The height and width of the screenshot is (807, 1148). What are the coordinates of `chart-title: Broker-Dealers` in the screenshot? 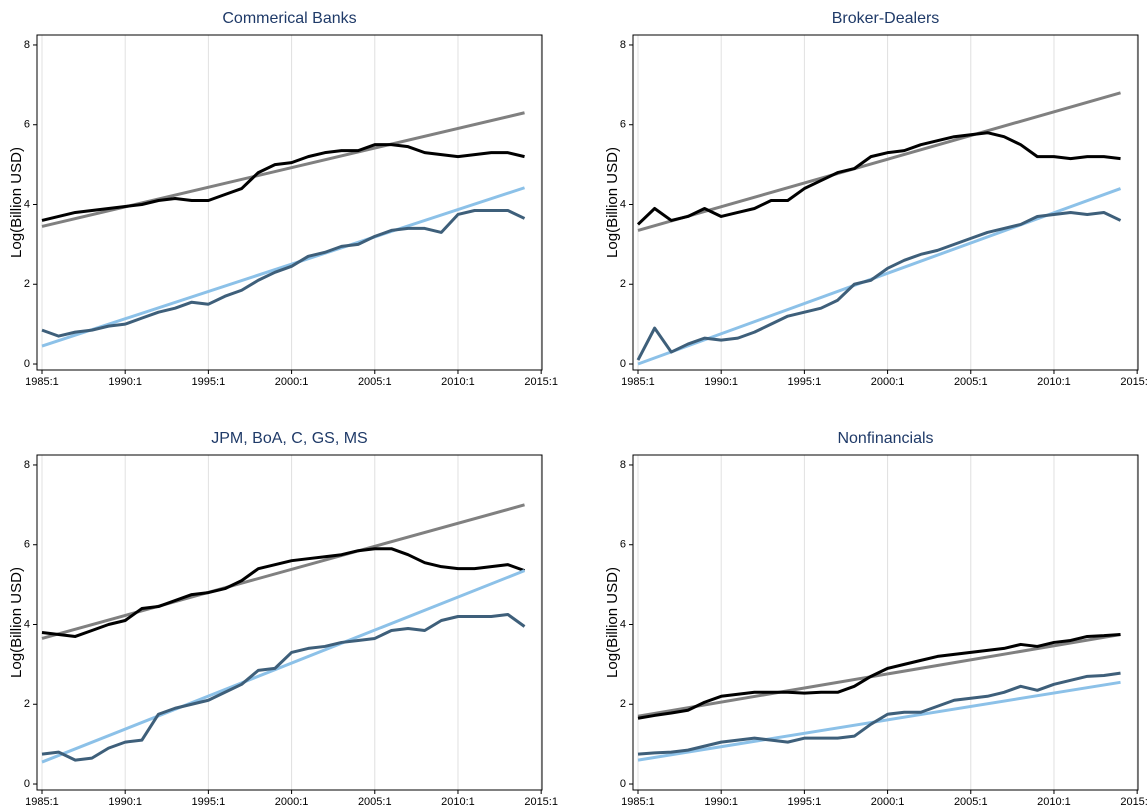 It's located at (886, 18).